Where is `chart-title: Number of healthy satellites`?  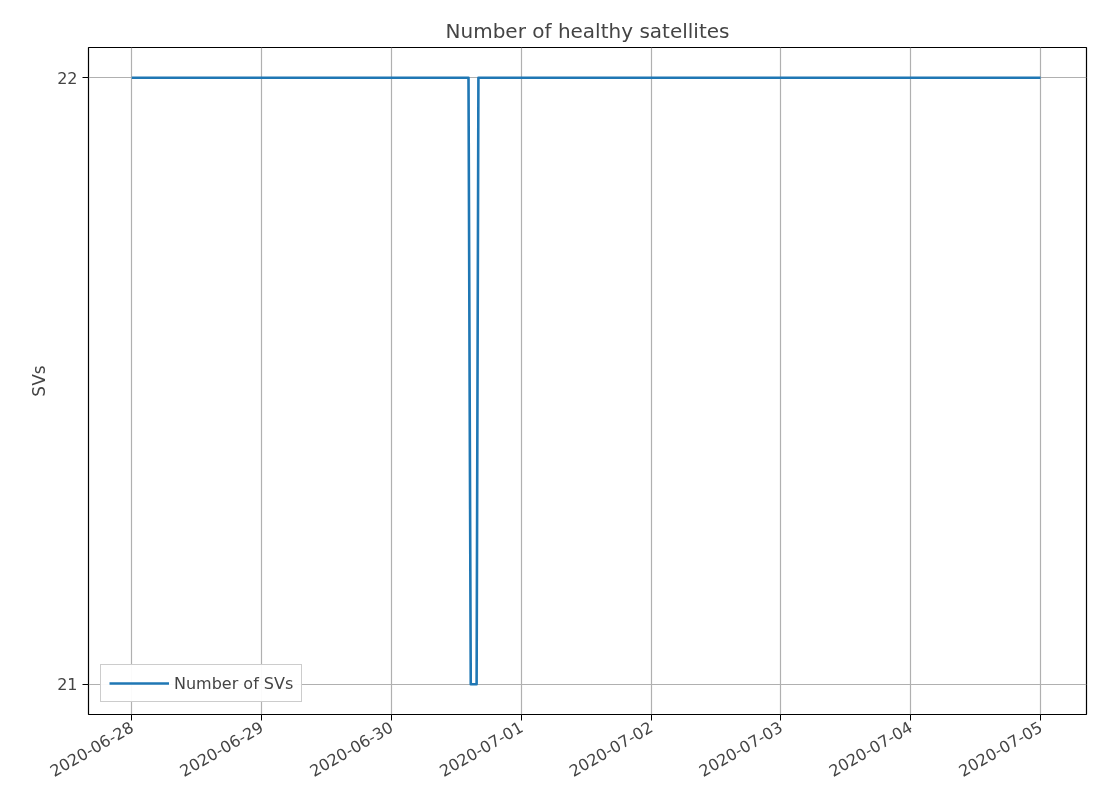 chart-title: Number of healthy satellites is located at coordinates (587, 30).